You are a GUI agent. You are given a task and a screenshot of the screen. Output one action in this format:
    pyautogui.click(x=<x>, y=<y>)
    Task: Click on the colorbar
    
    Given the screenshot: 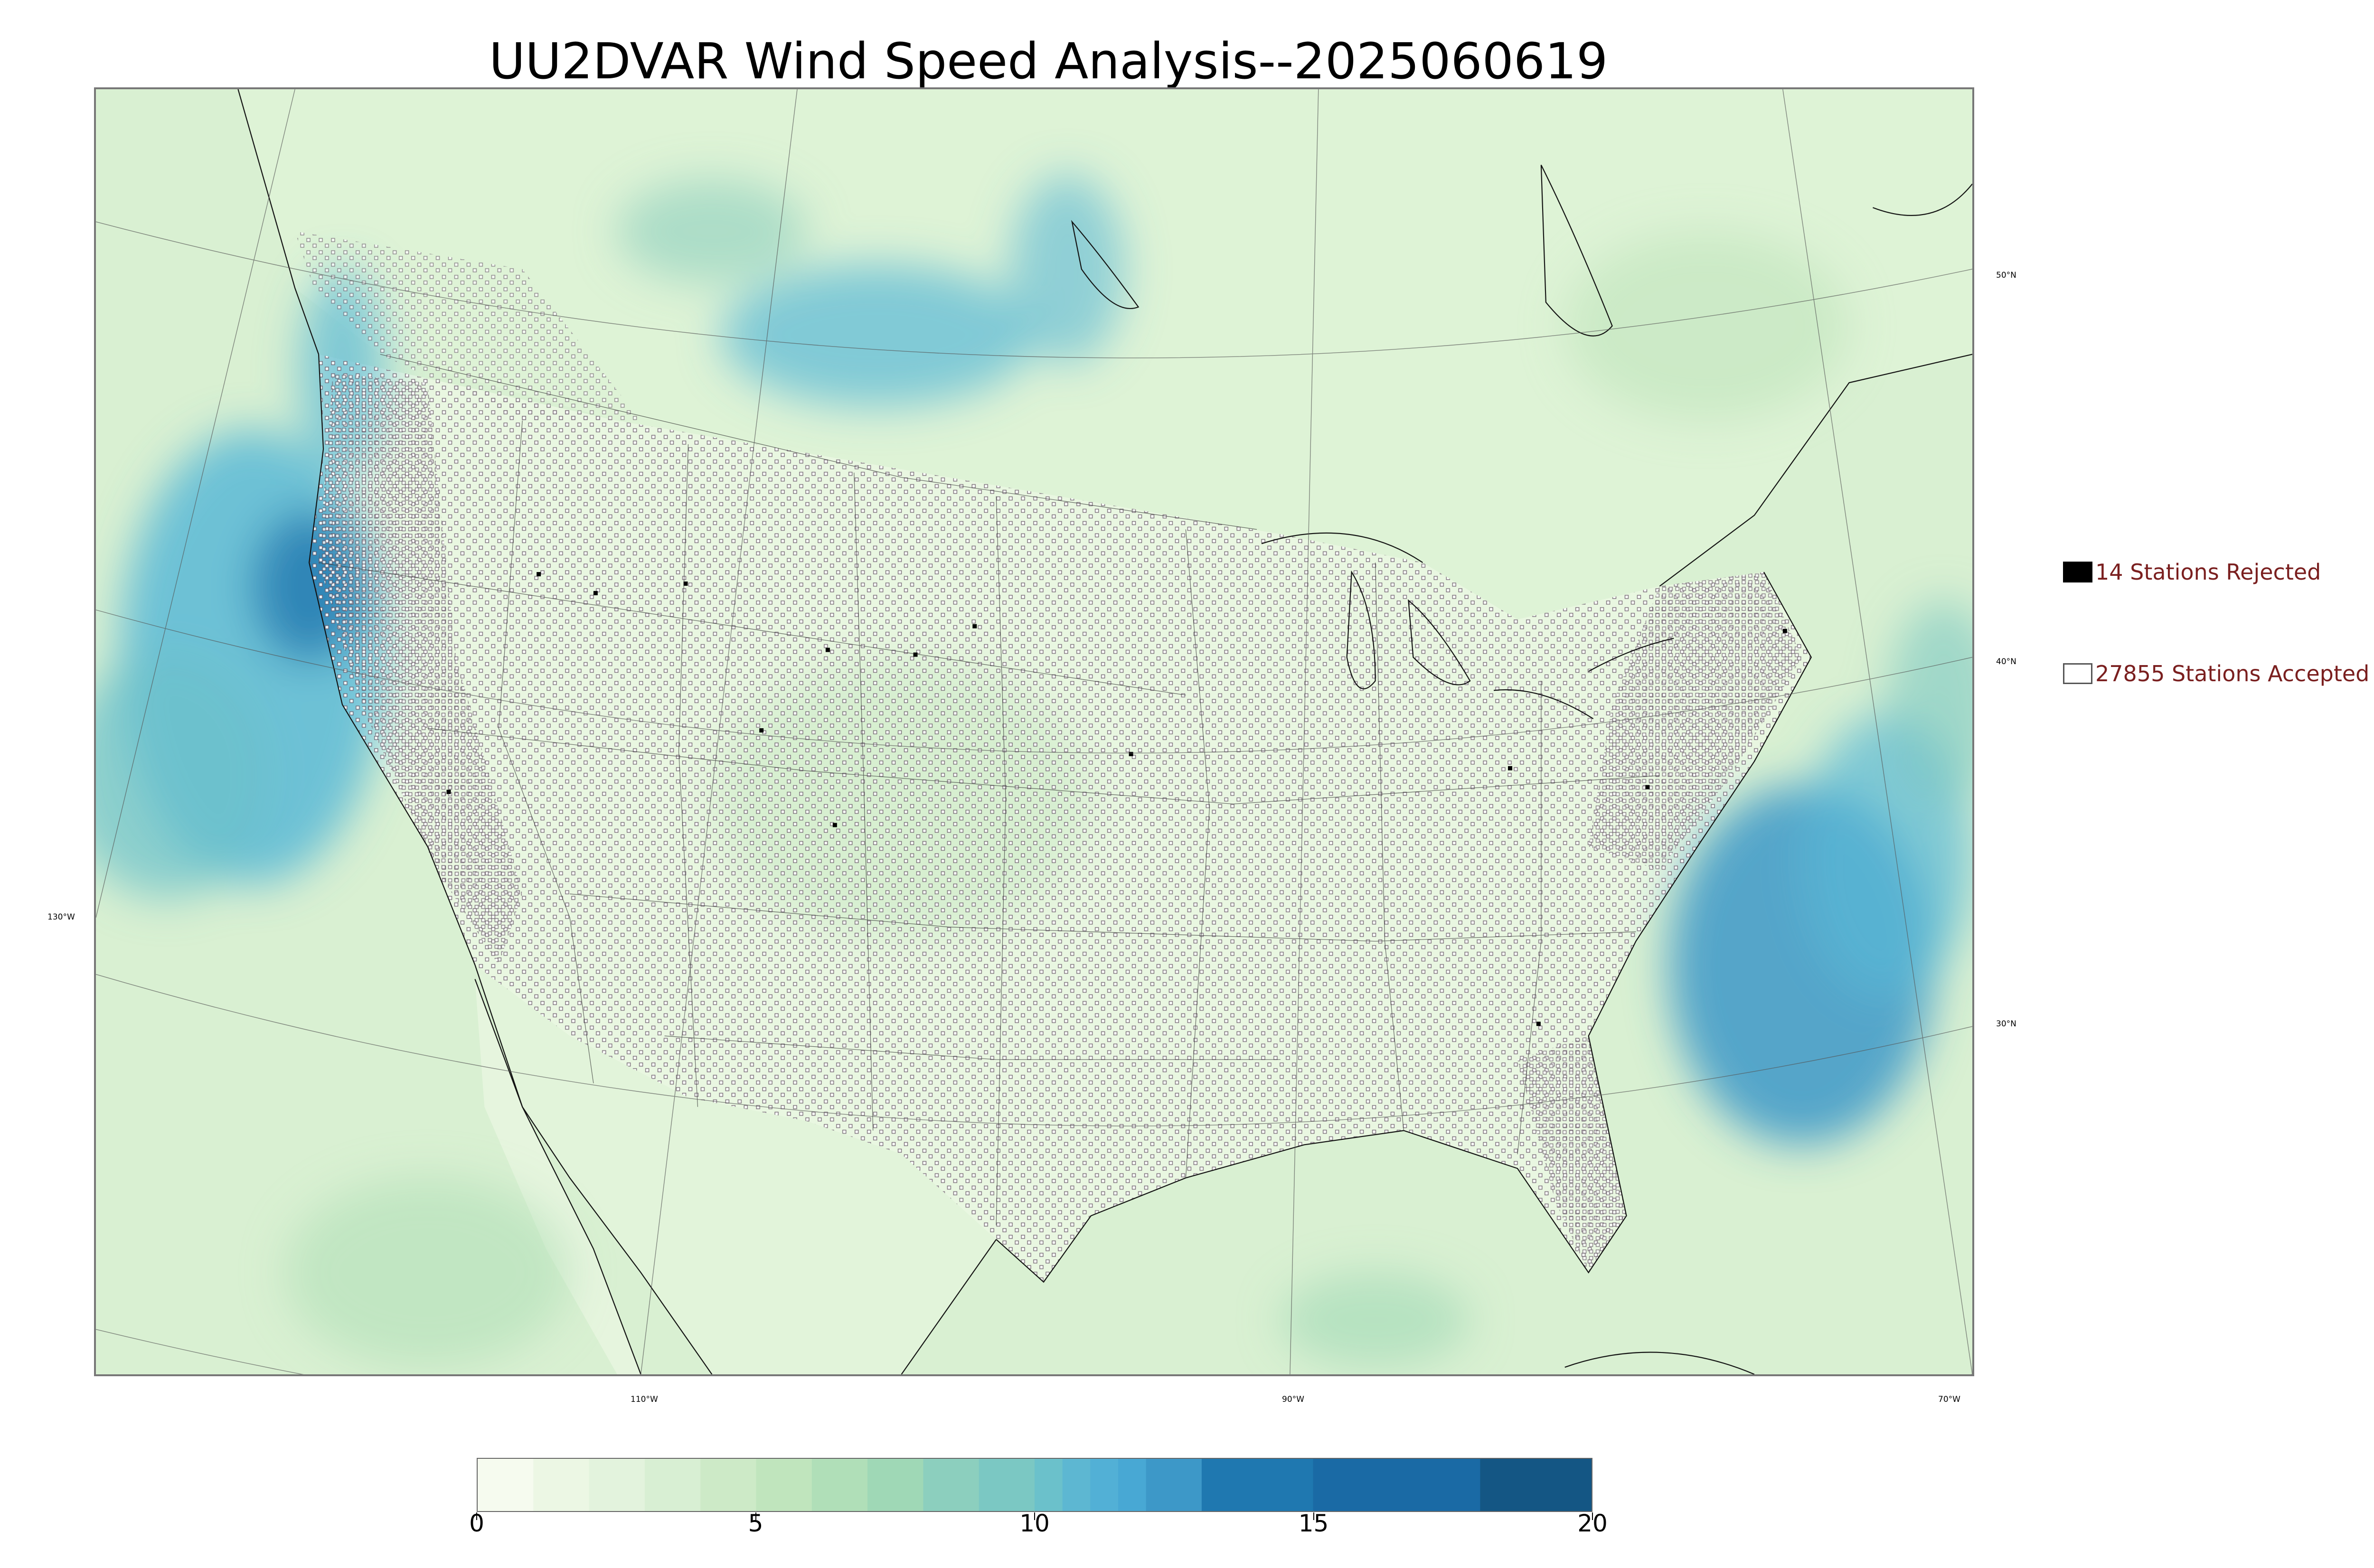 What is the action you would take?
    pyautogui.click(x=1034, y=1485)
    